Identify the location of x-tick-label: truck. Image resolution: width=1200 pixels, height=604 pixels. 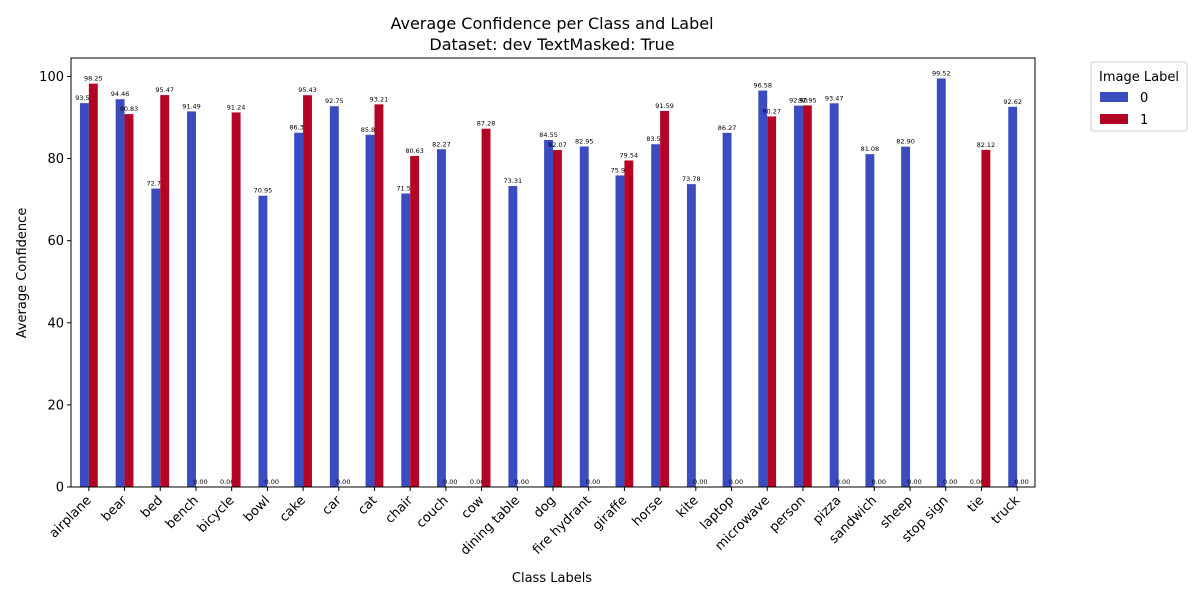
(1006, 510).